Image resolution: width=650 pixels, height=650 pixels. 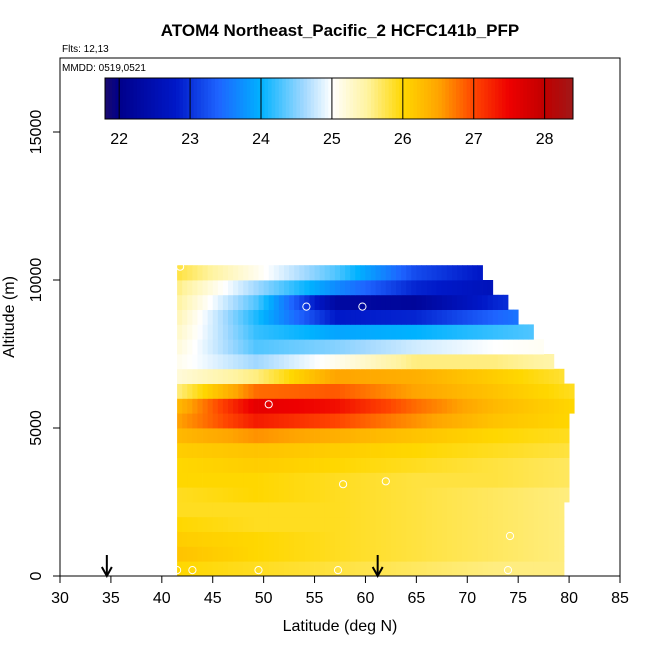 I want to click on x-tick-label: 30, so click(x=60, y=598).